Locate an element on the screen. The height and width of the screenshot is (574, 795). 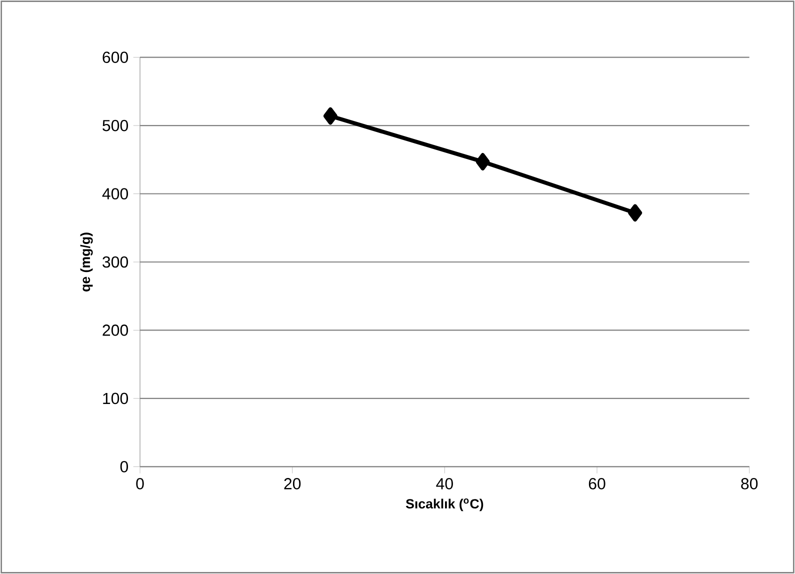
y-tick-label: 100 is located at coordinates (115, 398).